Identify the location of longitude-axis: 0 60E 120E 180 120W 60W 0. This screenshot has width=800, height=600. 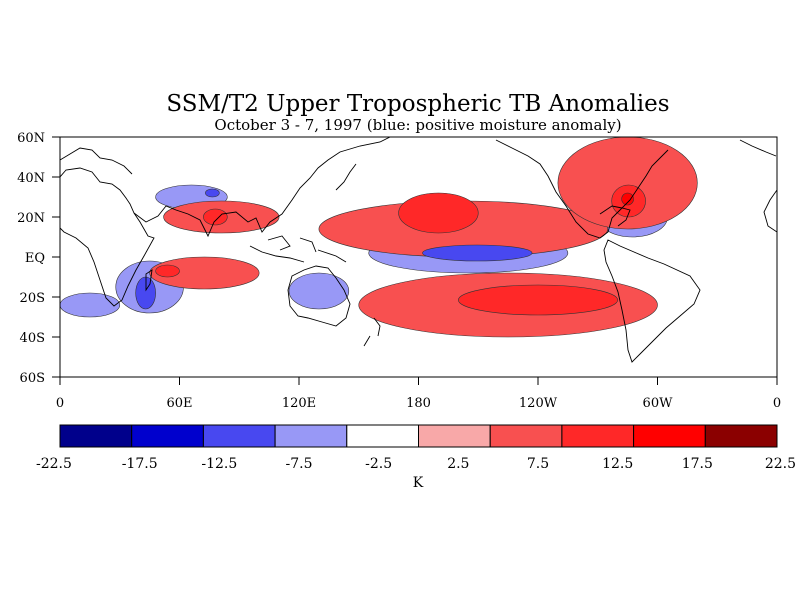
(418, 394).